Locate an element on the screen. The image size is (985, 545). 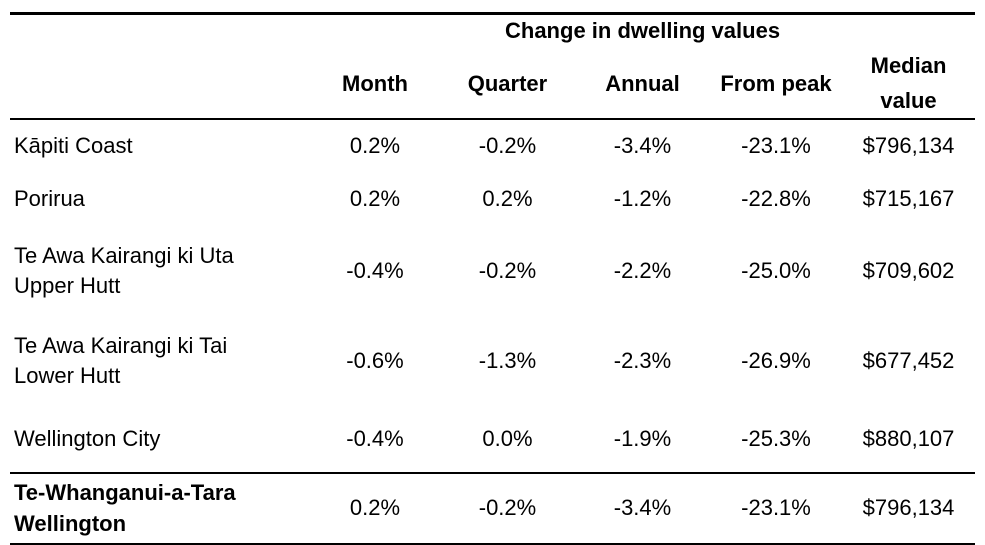
region-name: Te Awa Kairangi ki Tai Lower Hutt is located at coordinates (121, 360).